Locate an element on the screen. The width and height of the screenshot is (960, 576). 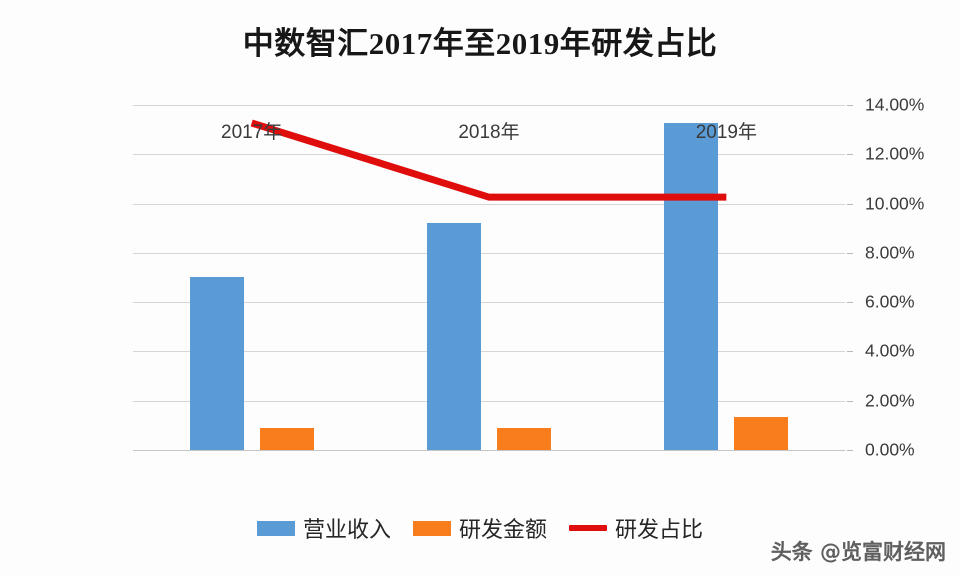
legend-item: 营业收入 is located at coordinates (323, 528).